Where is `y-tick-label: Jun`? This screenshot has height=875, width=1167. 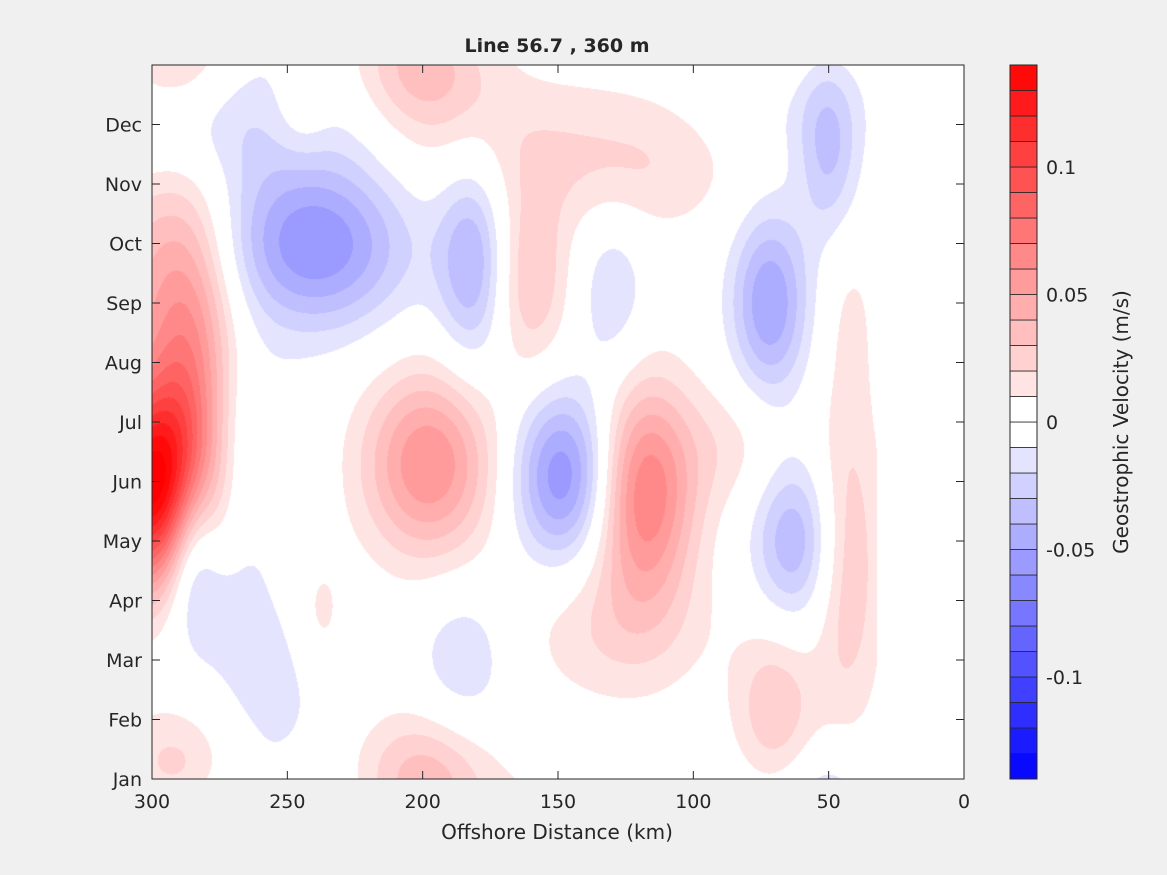 y-tick-label: Jun is located at coordinates (126, 483).